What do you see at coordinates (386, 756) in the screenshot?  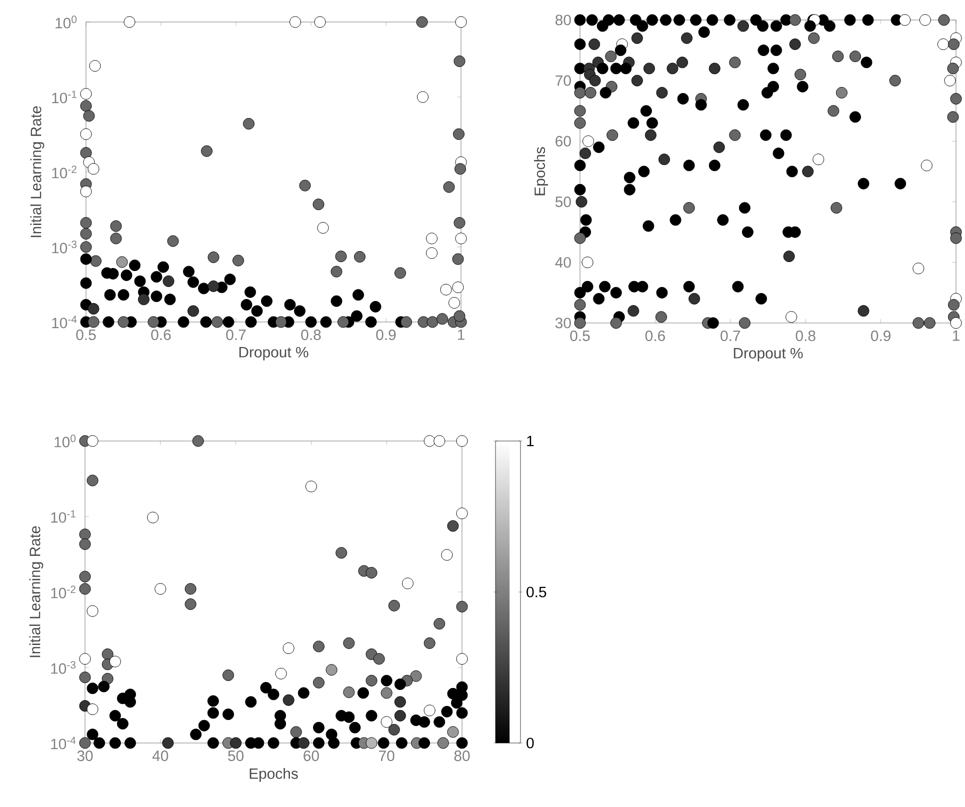 I see `x-tick-label: 70` at bounding box center [386, 756].